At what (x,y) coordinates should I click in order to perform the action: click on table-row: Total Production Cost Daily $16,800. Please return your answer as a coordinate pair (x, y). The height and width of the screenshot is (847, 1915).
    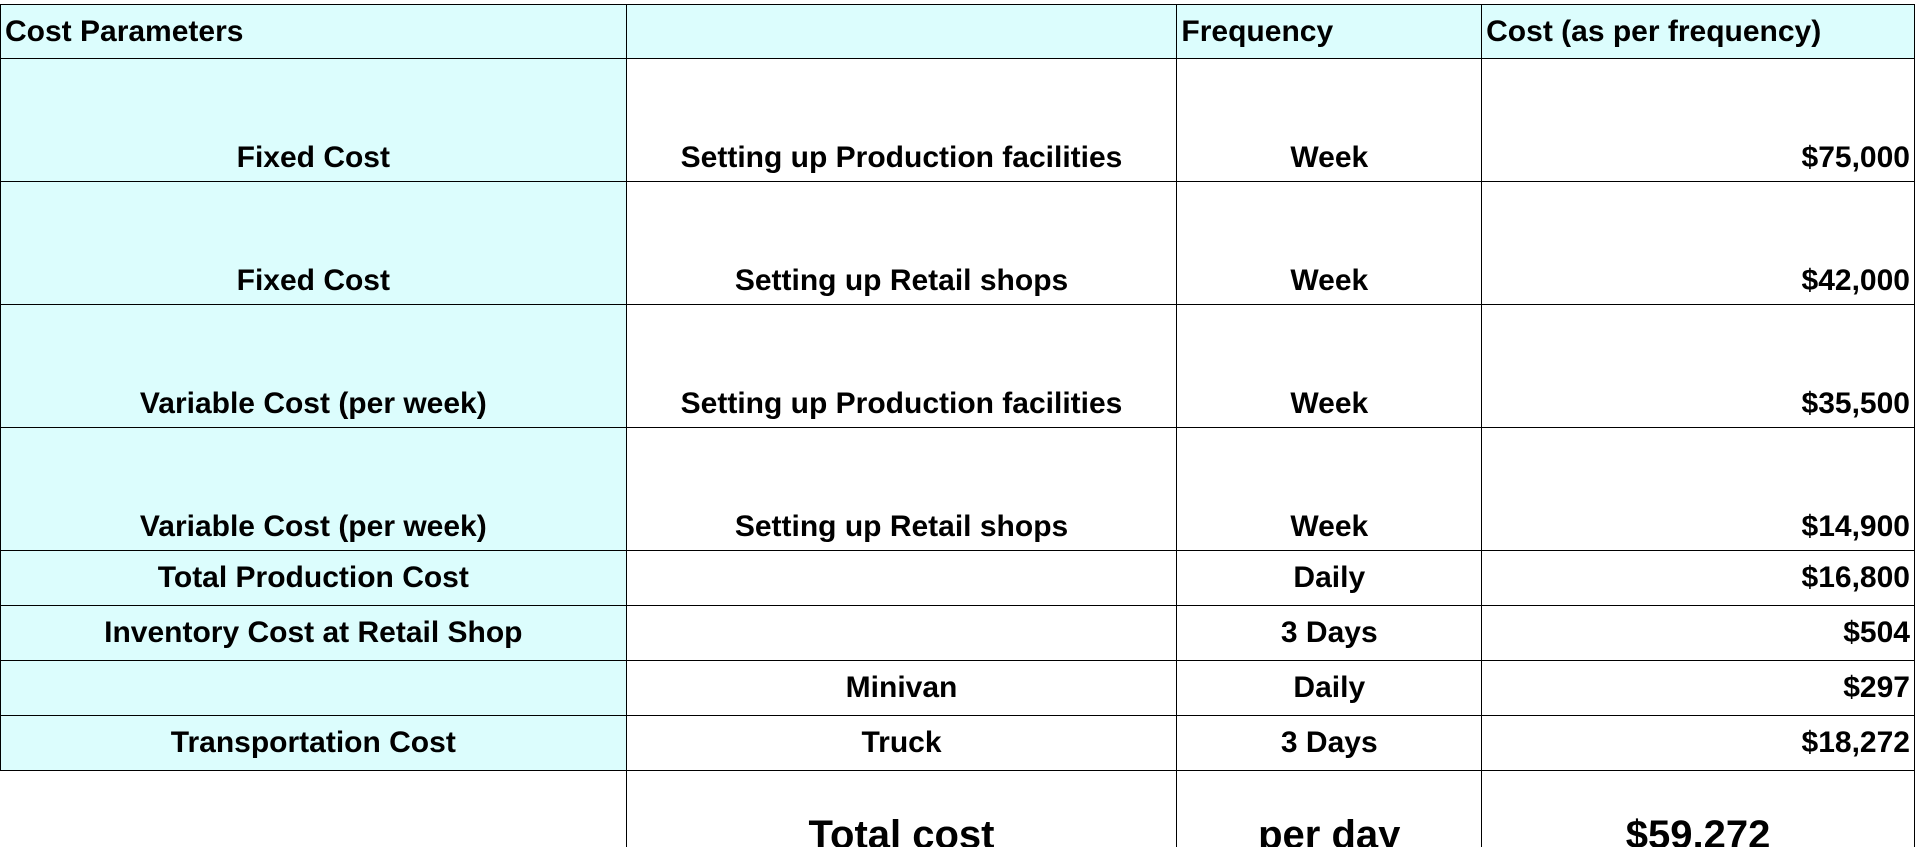
    Looking at the image, I should click on (957, 578).